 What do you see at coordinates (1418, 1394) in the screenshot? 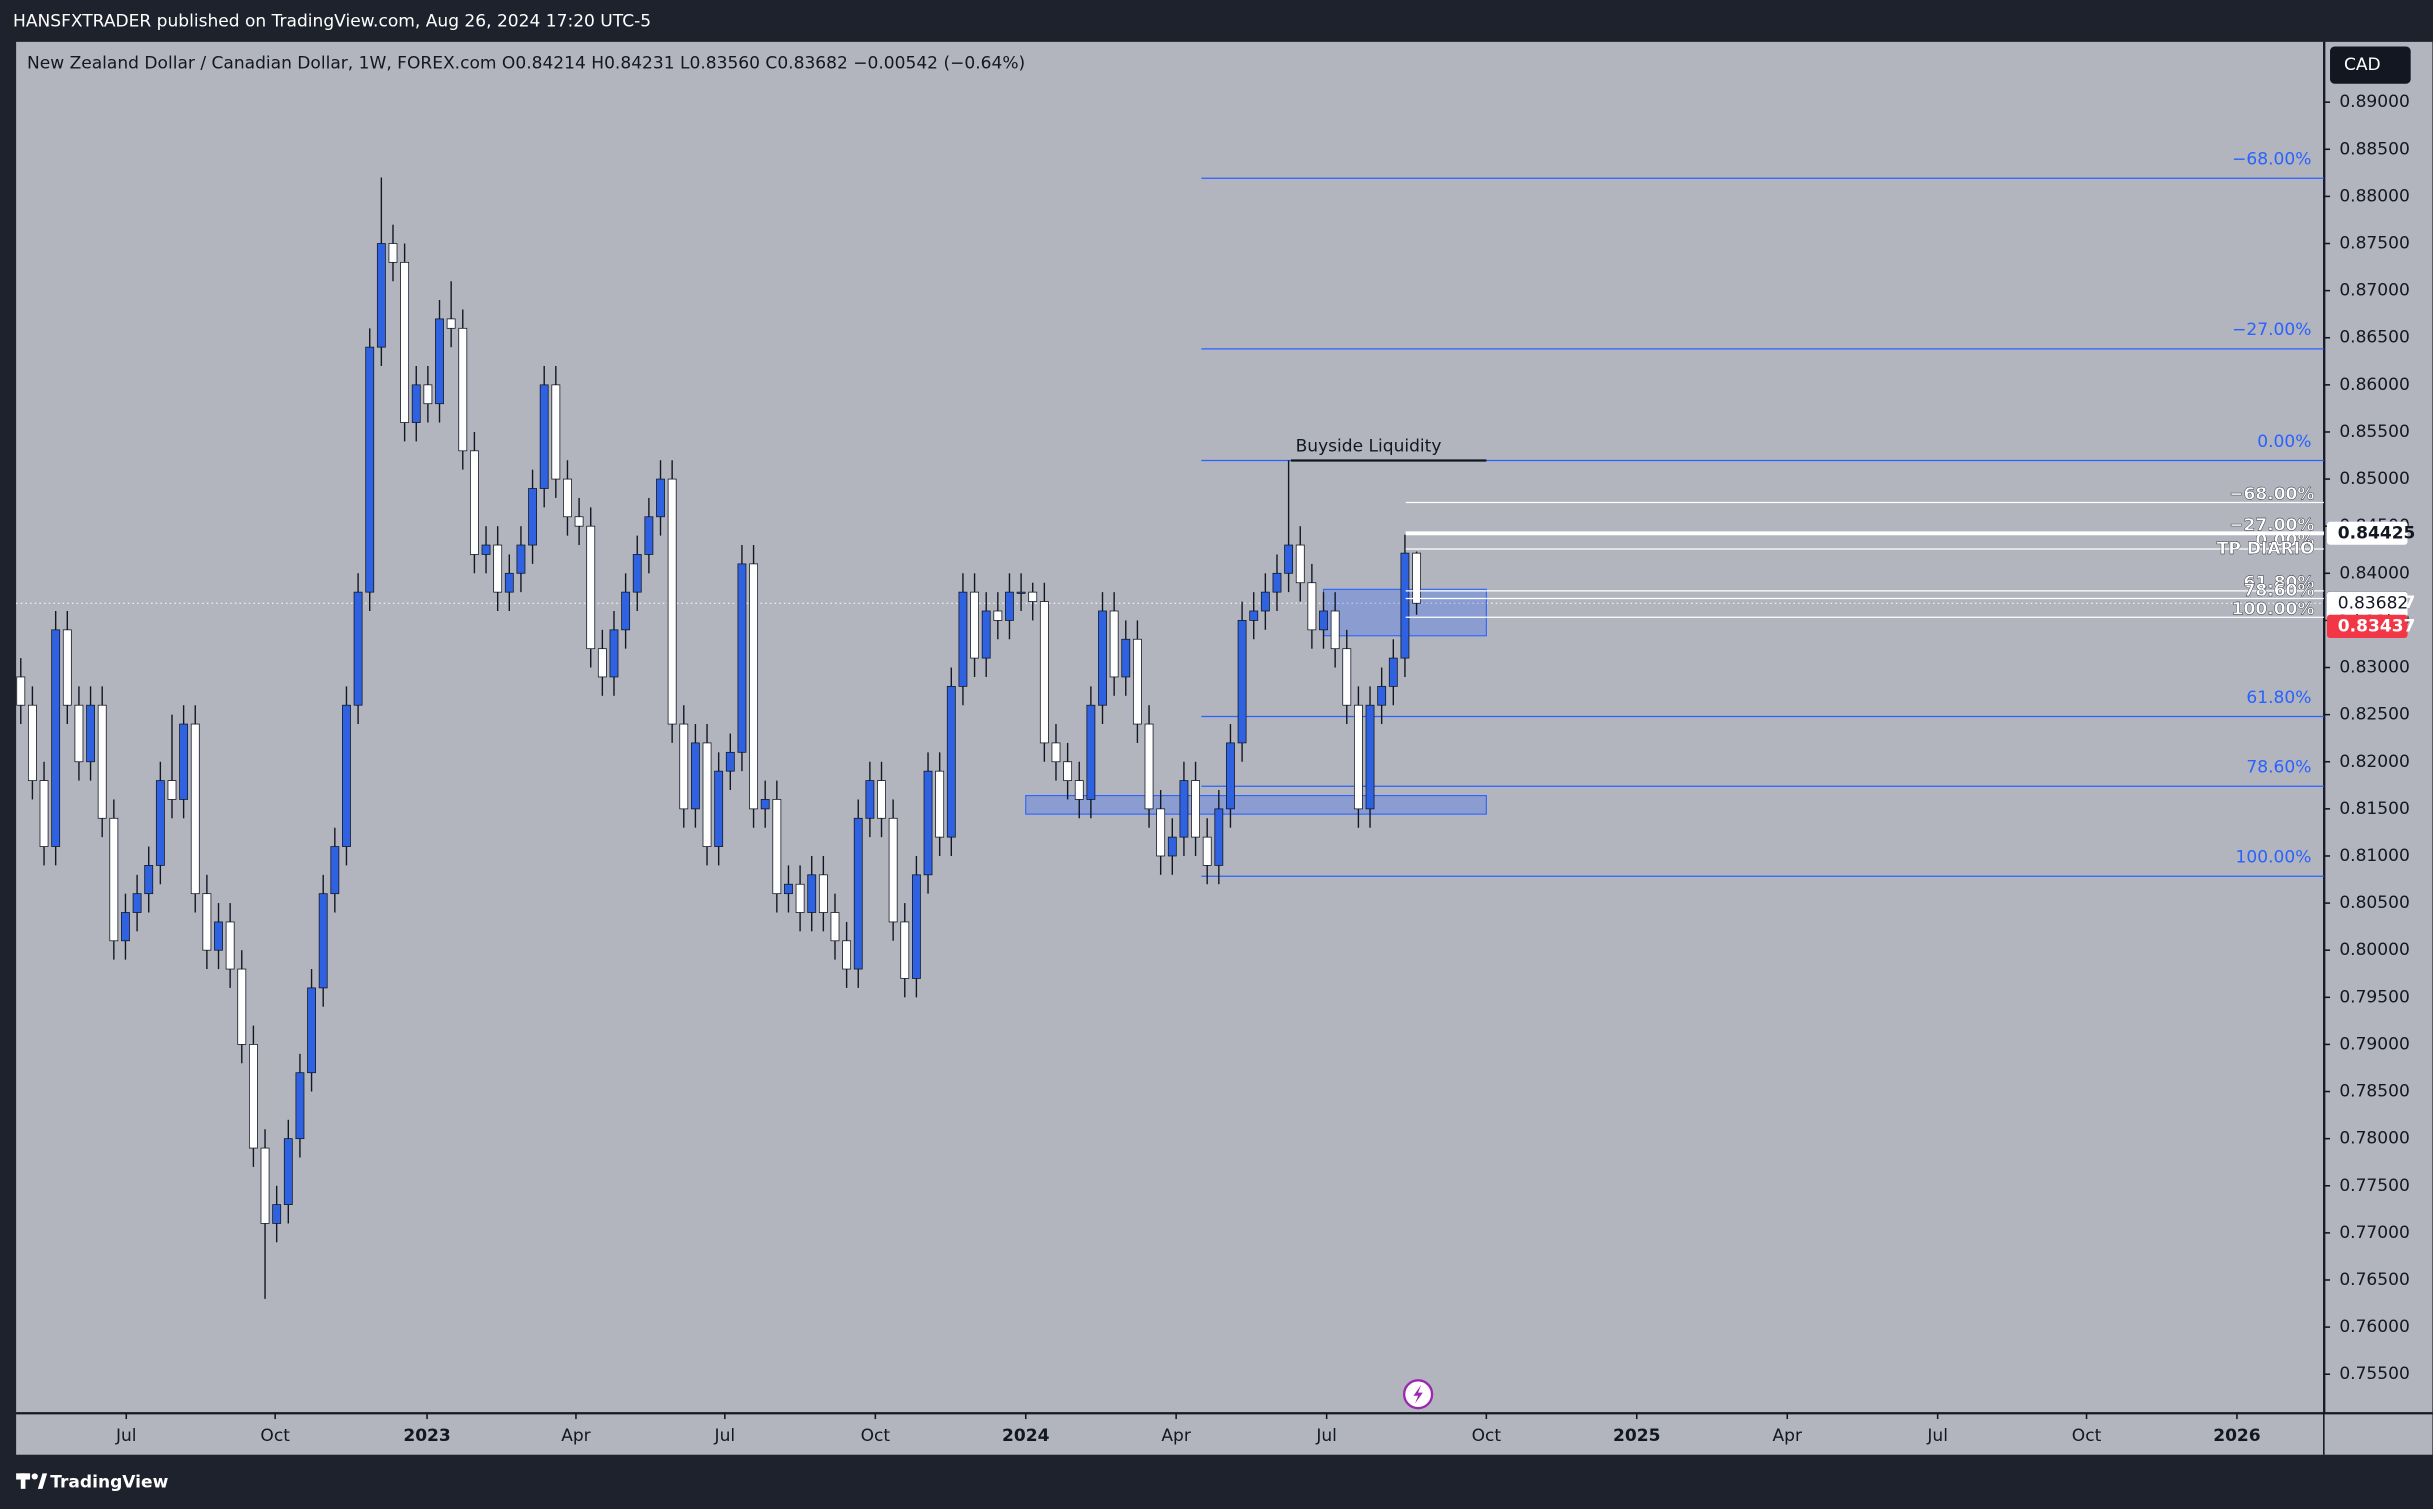
I see `replay-icon` at bounding box center [1418, 1394].